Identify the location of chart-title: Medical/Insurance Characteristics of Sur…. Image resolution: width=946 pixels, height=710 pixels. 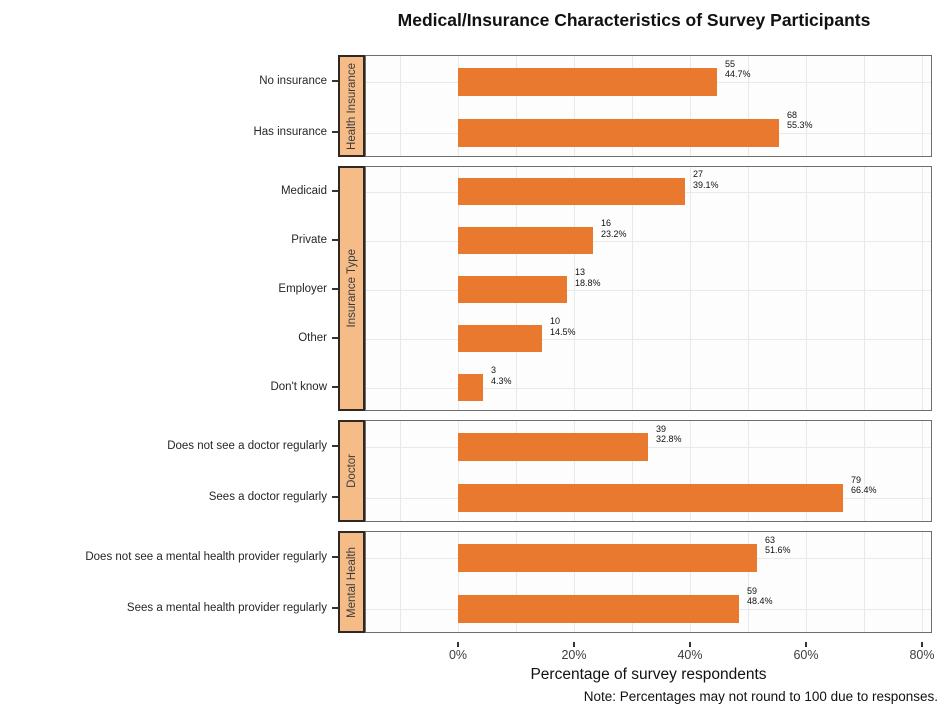
(634, 20).